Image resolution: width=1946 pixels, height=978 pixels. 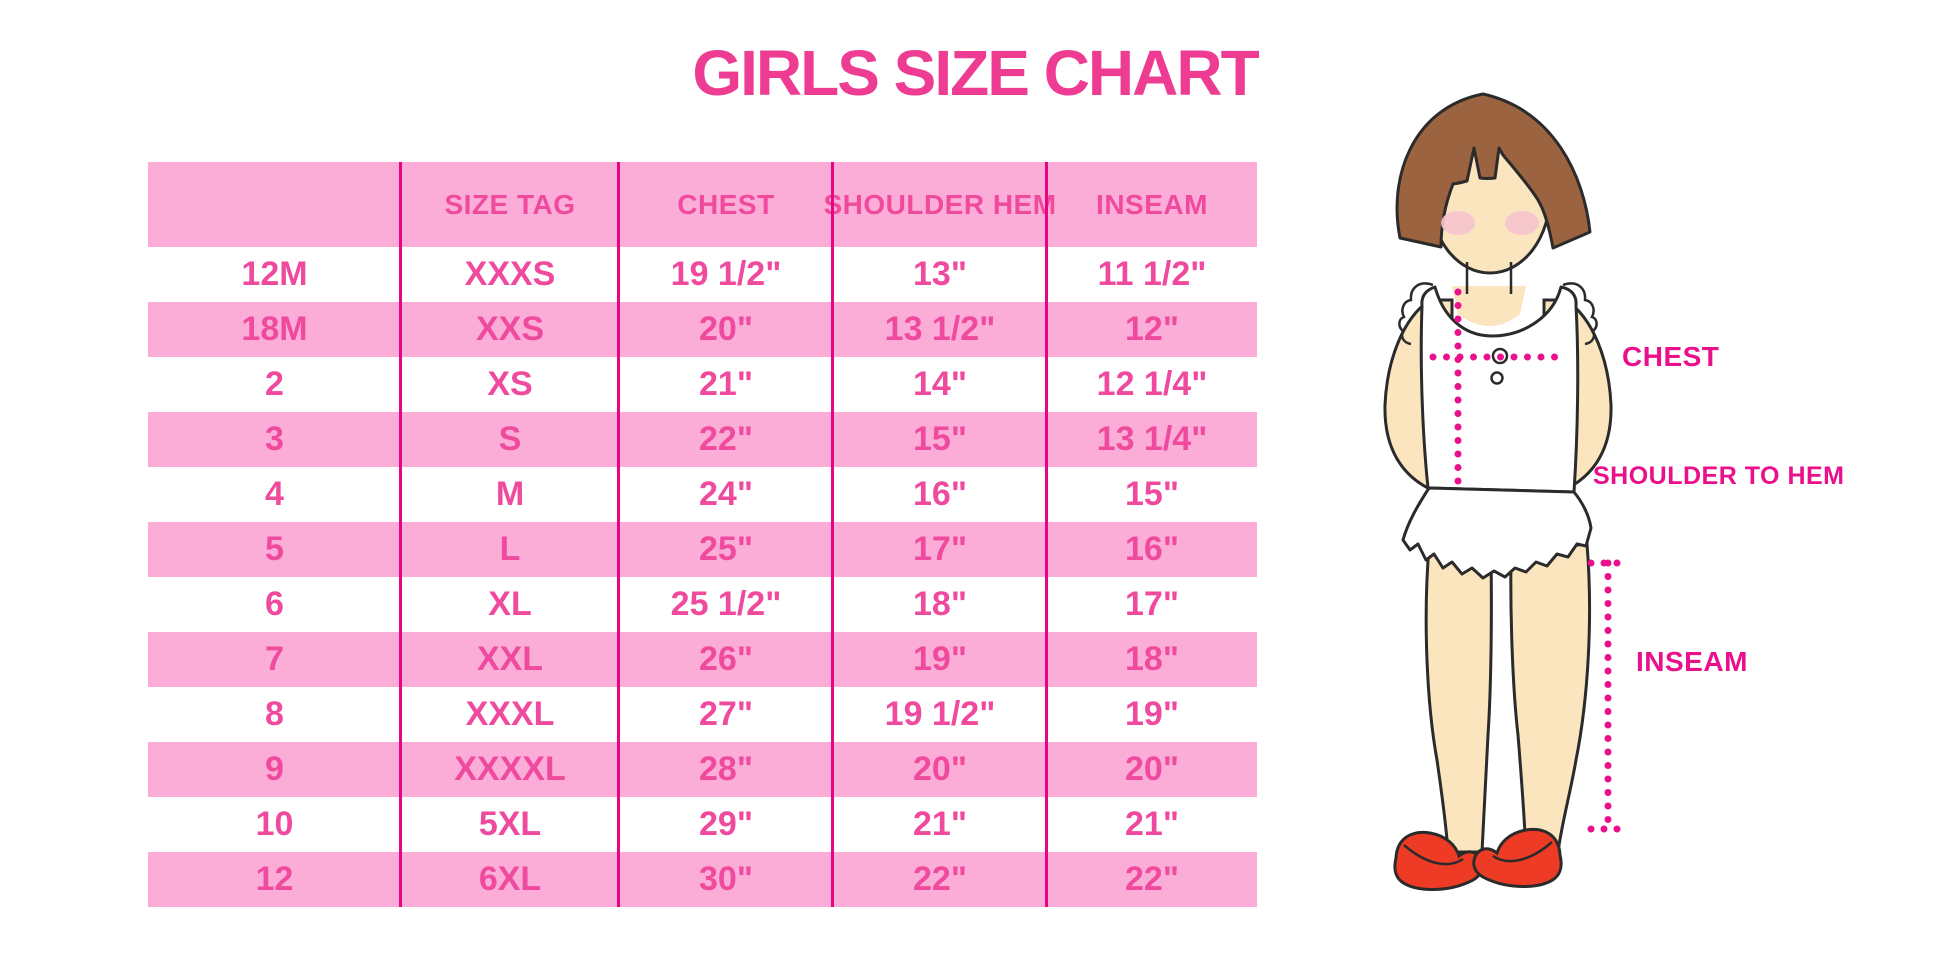 What do you see at coordinates (274, 274) in the screenshot?
I see `cell-size: 12M` at bounding box center [274, 274].